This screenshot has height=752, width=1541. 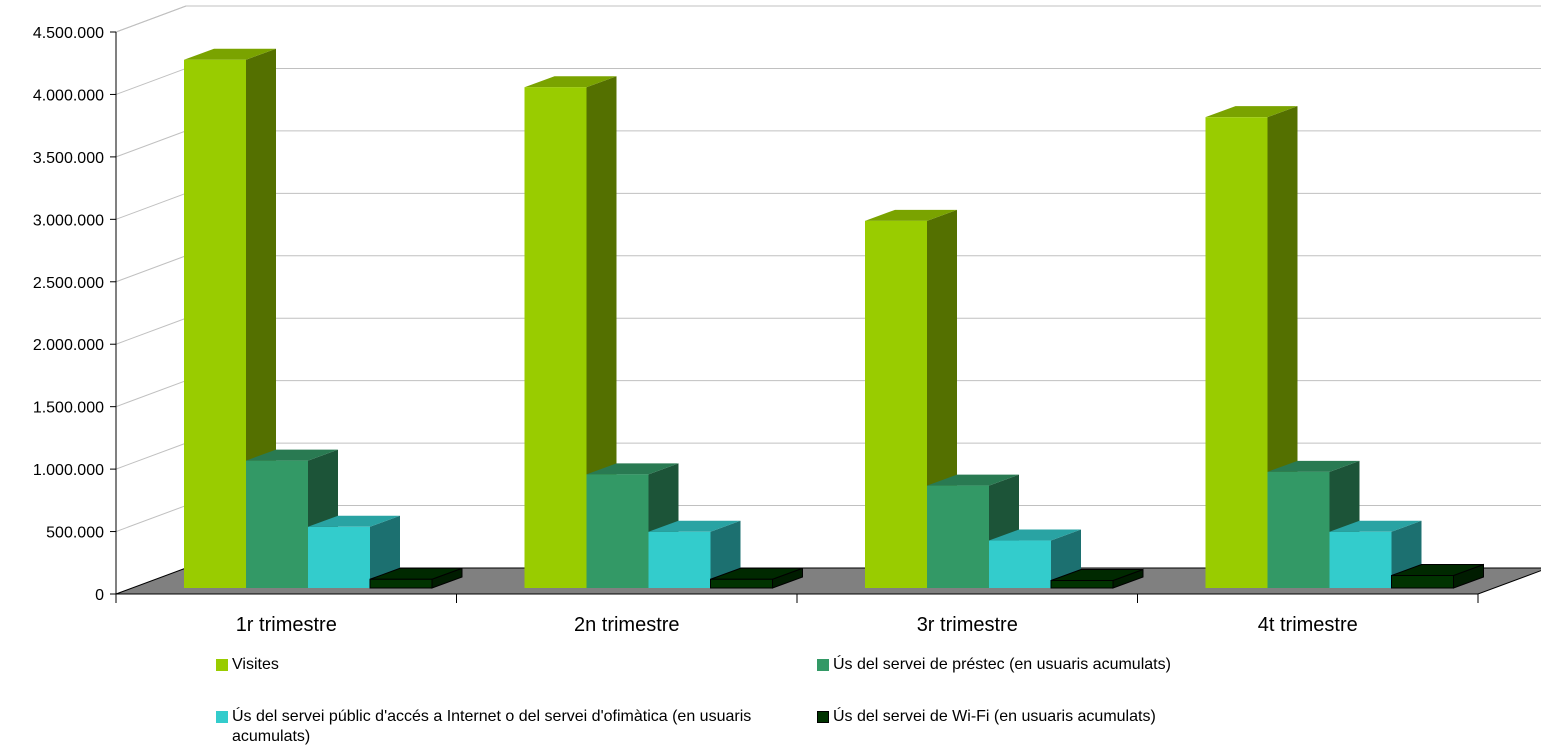 What do you see at coordinates (68, 345) in the screenshot?
I see `y-tick-label: 2.000.000` at bounding box center [68, 345].